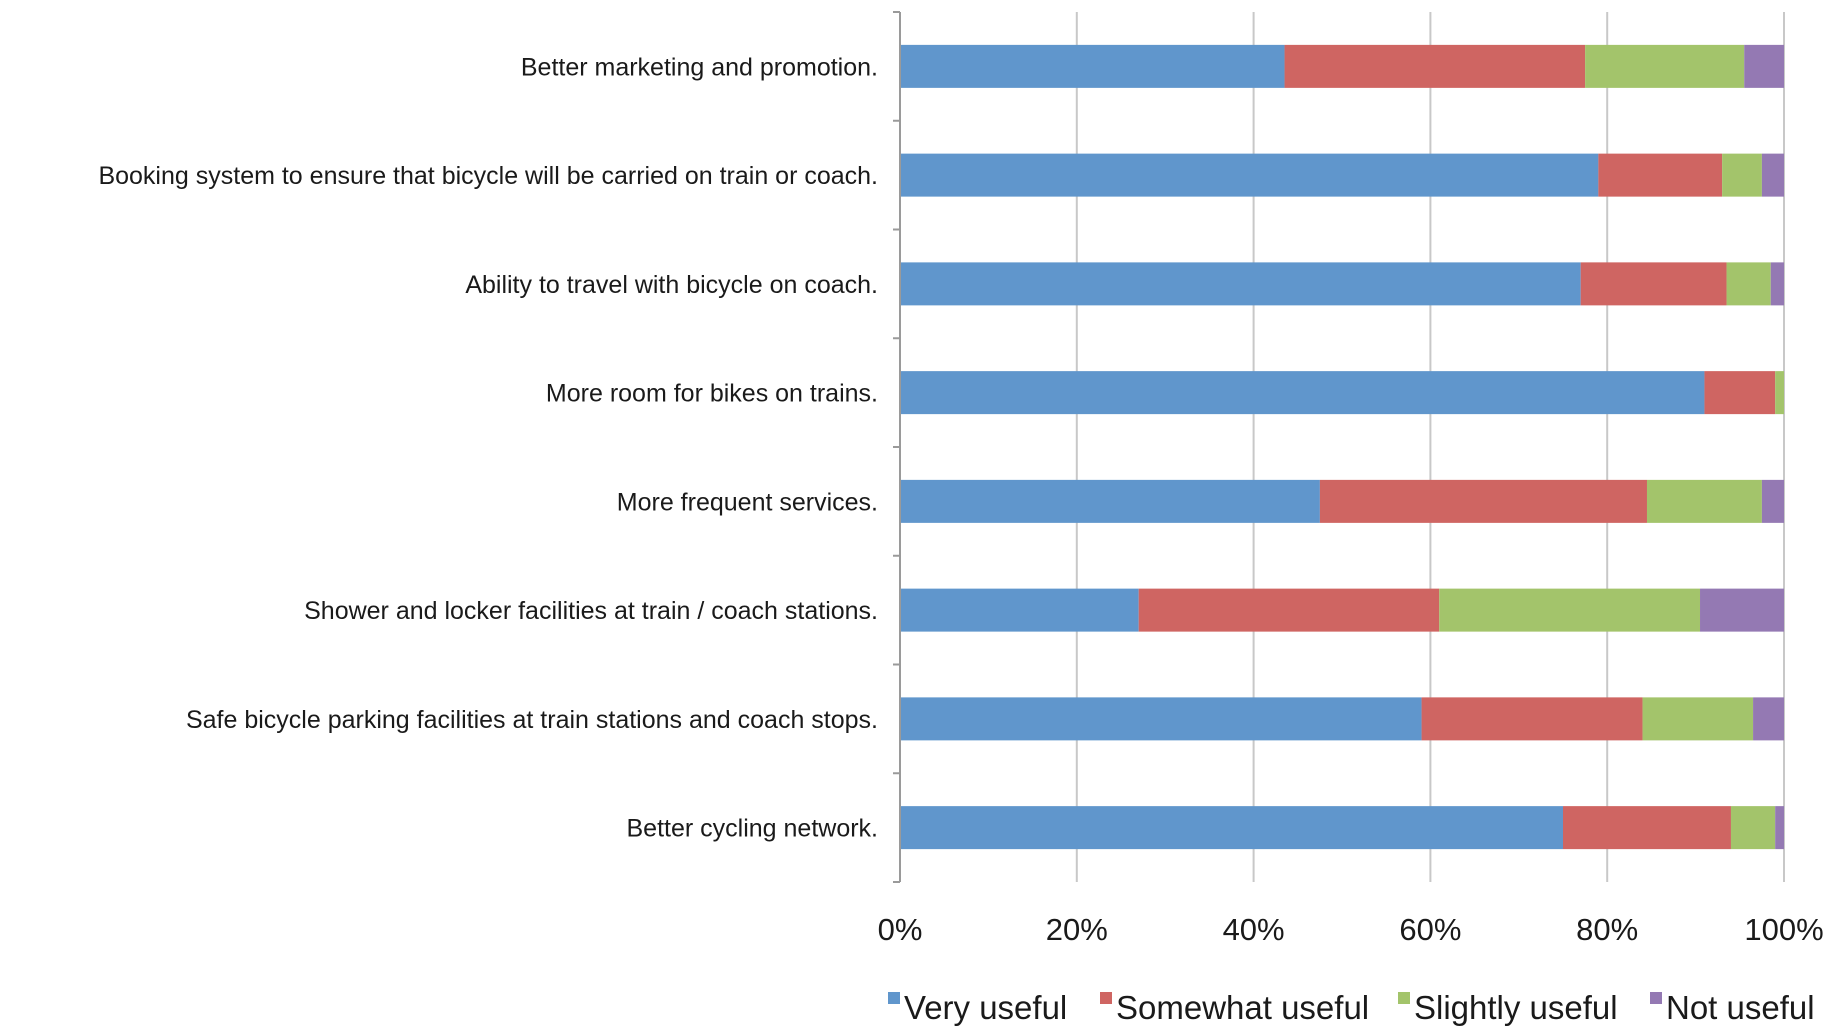 The height and width of the screenshot is (1028, 1834). Describe the element at coordinates (1783, 929) in the screenshot. I see `x-tick-label: 100%` at that location.